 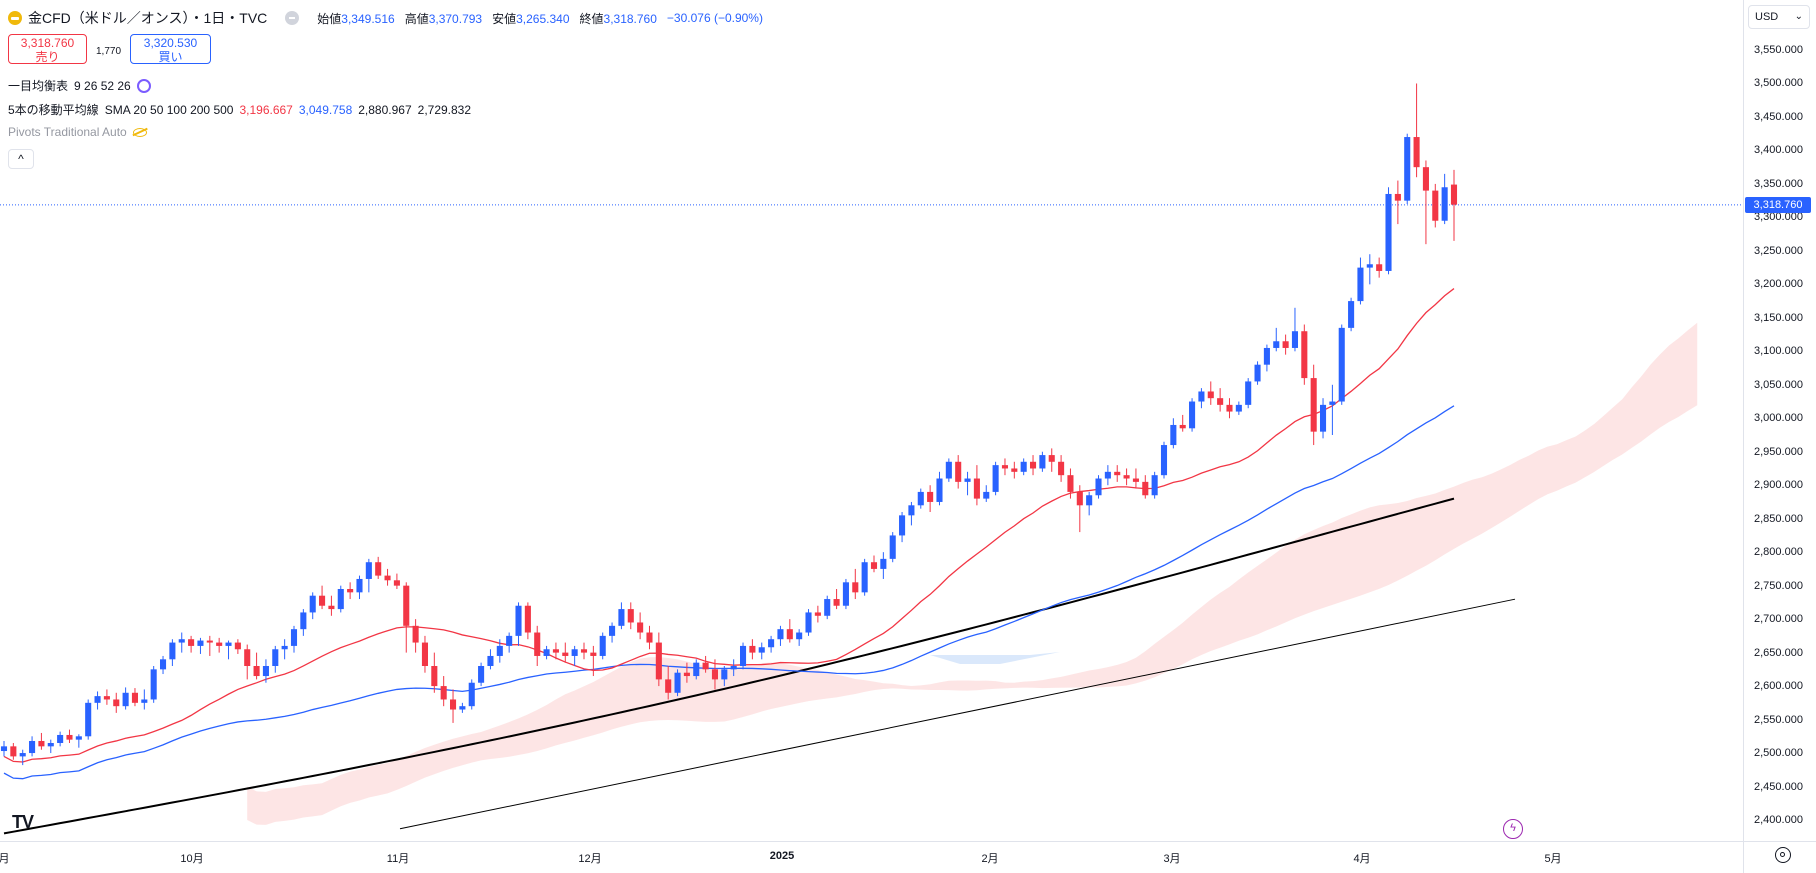 I want to click on price-change: −30.076 (−0.90%), so click(x=714, y=18).